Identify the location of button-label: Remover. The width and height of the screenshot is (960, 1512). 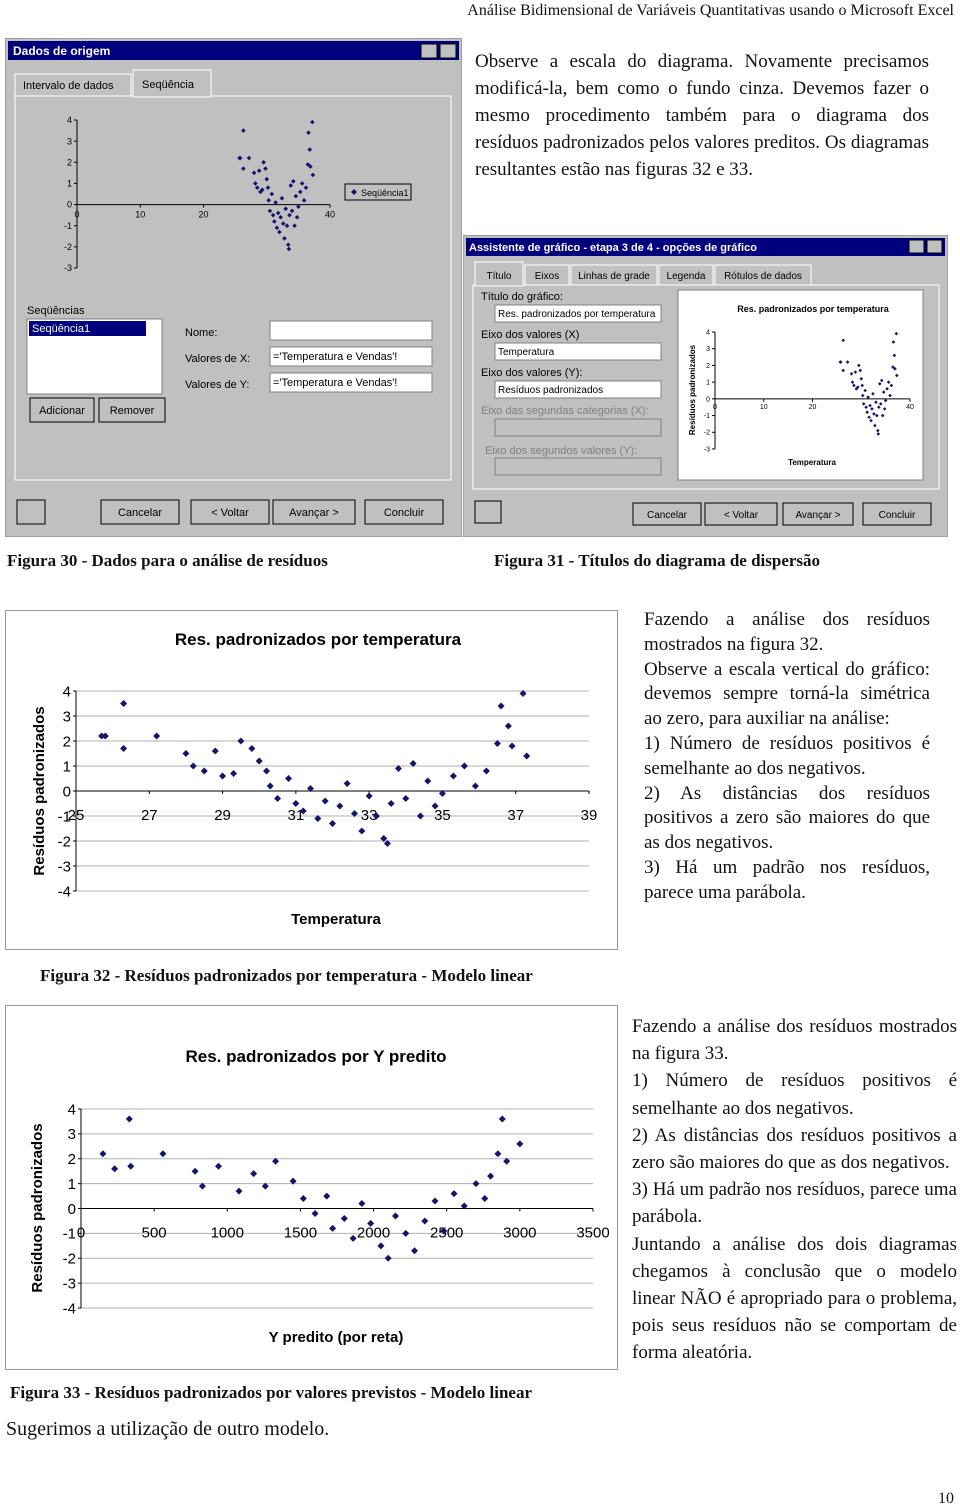
(132, 411).